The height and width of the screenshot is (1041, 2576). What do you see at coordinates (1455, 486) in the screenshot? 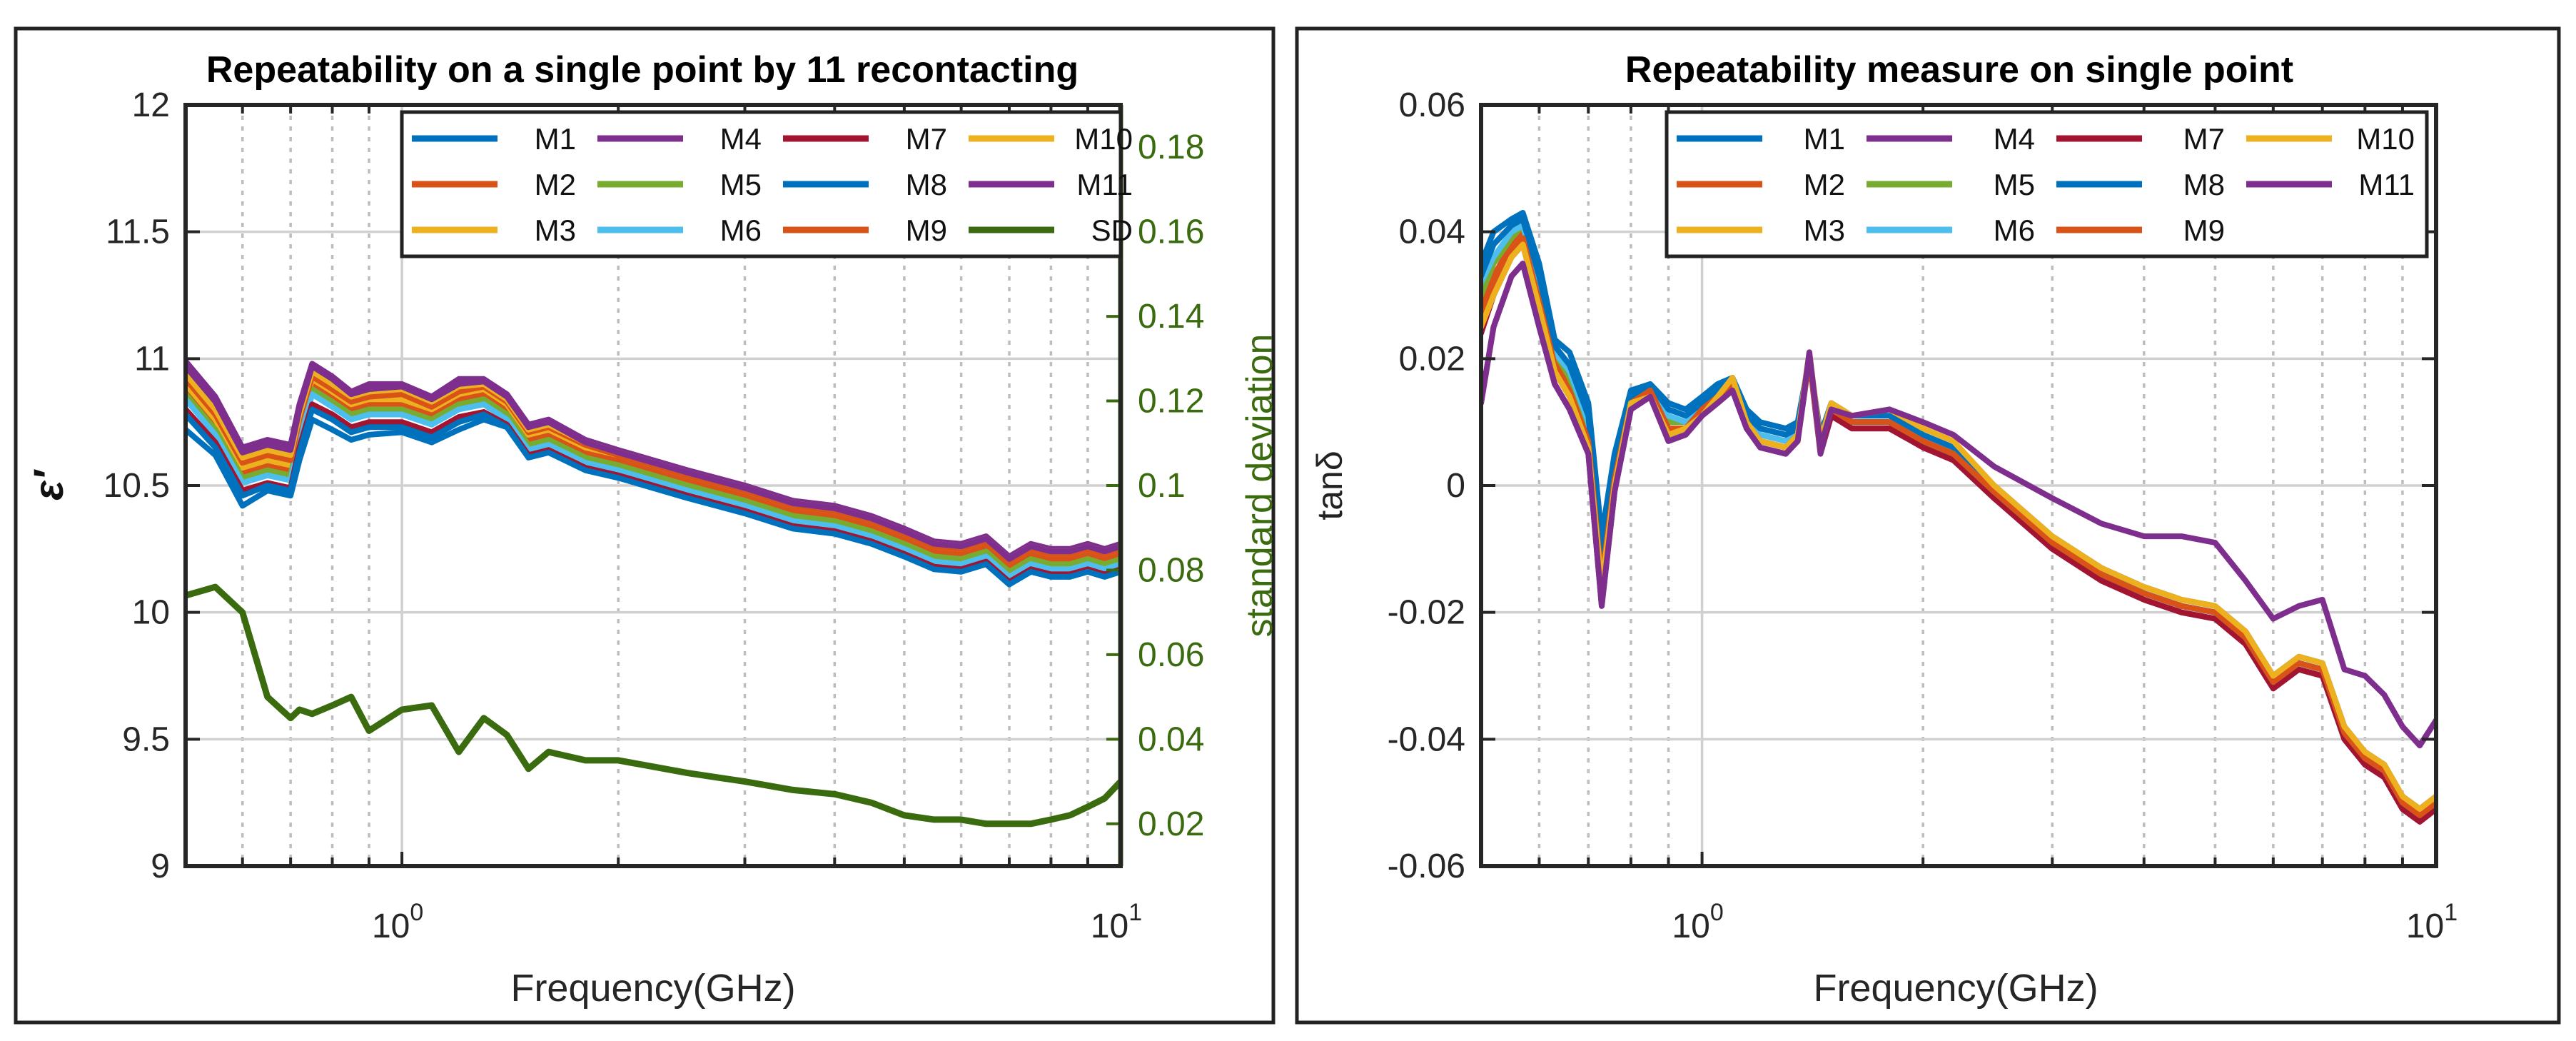
I see `y-tick-label: 0` at bounding box center [1455, 486].